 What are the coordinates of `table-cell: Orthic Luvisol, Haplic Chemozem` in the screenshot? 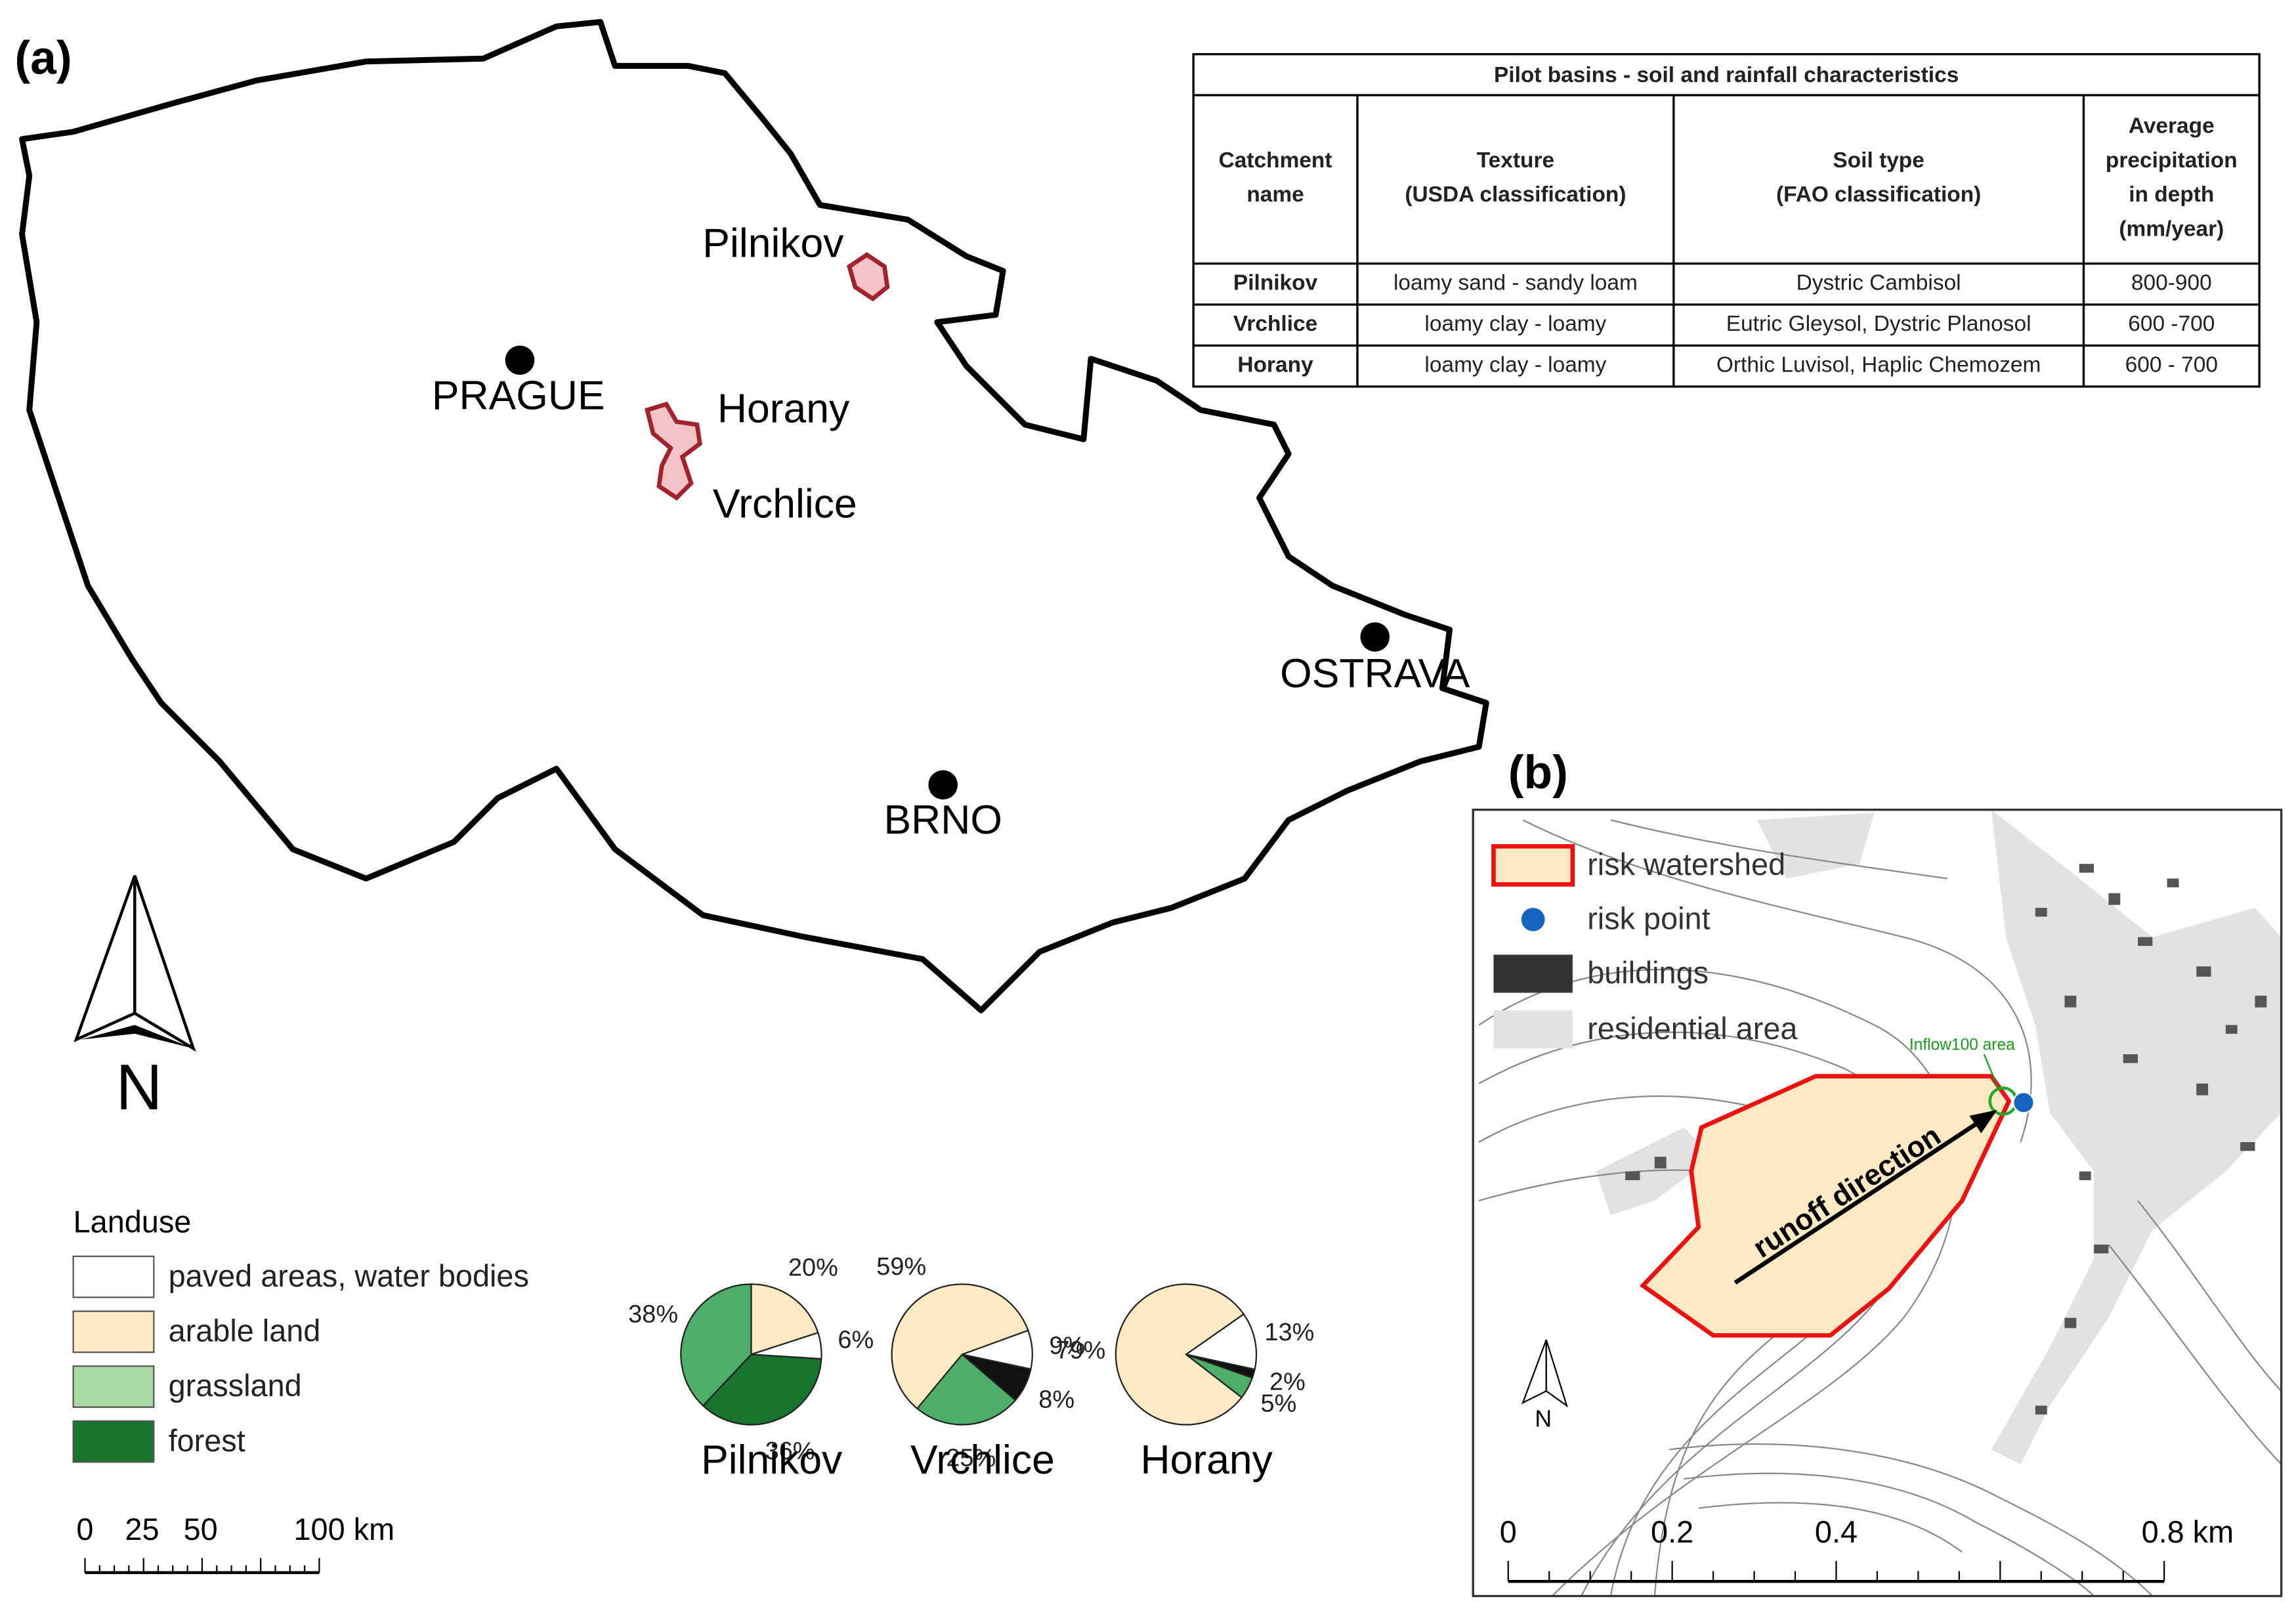 It's located at (1879, 365).